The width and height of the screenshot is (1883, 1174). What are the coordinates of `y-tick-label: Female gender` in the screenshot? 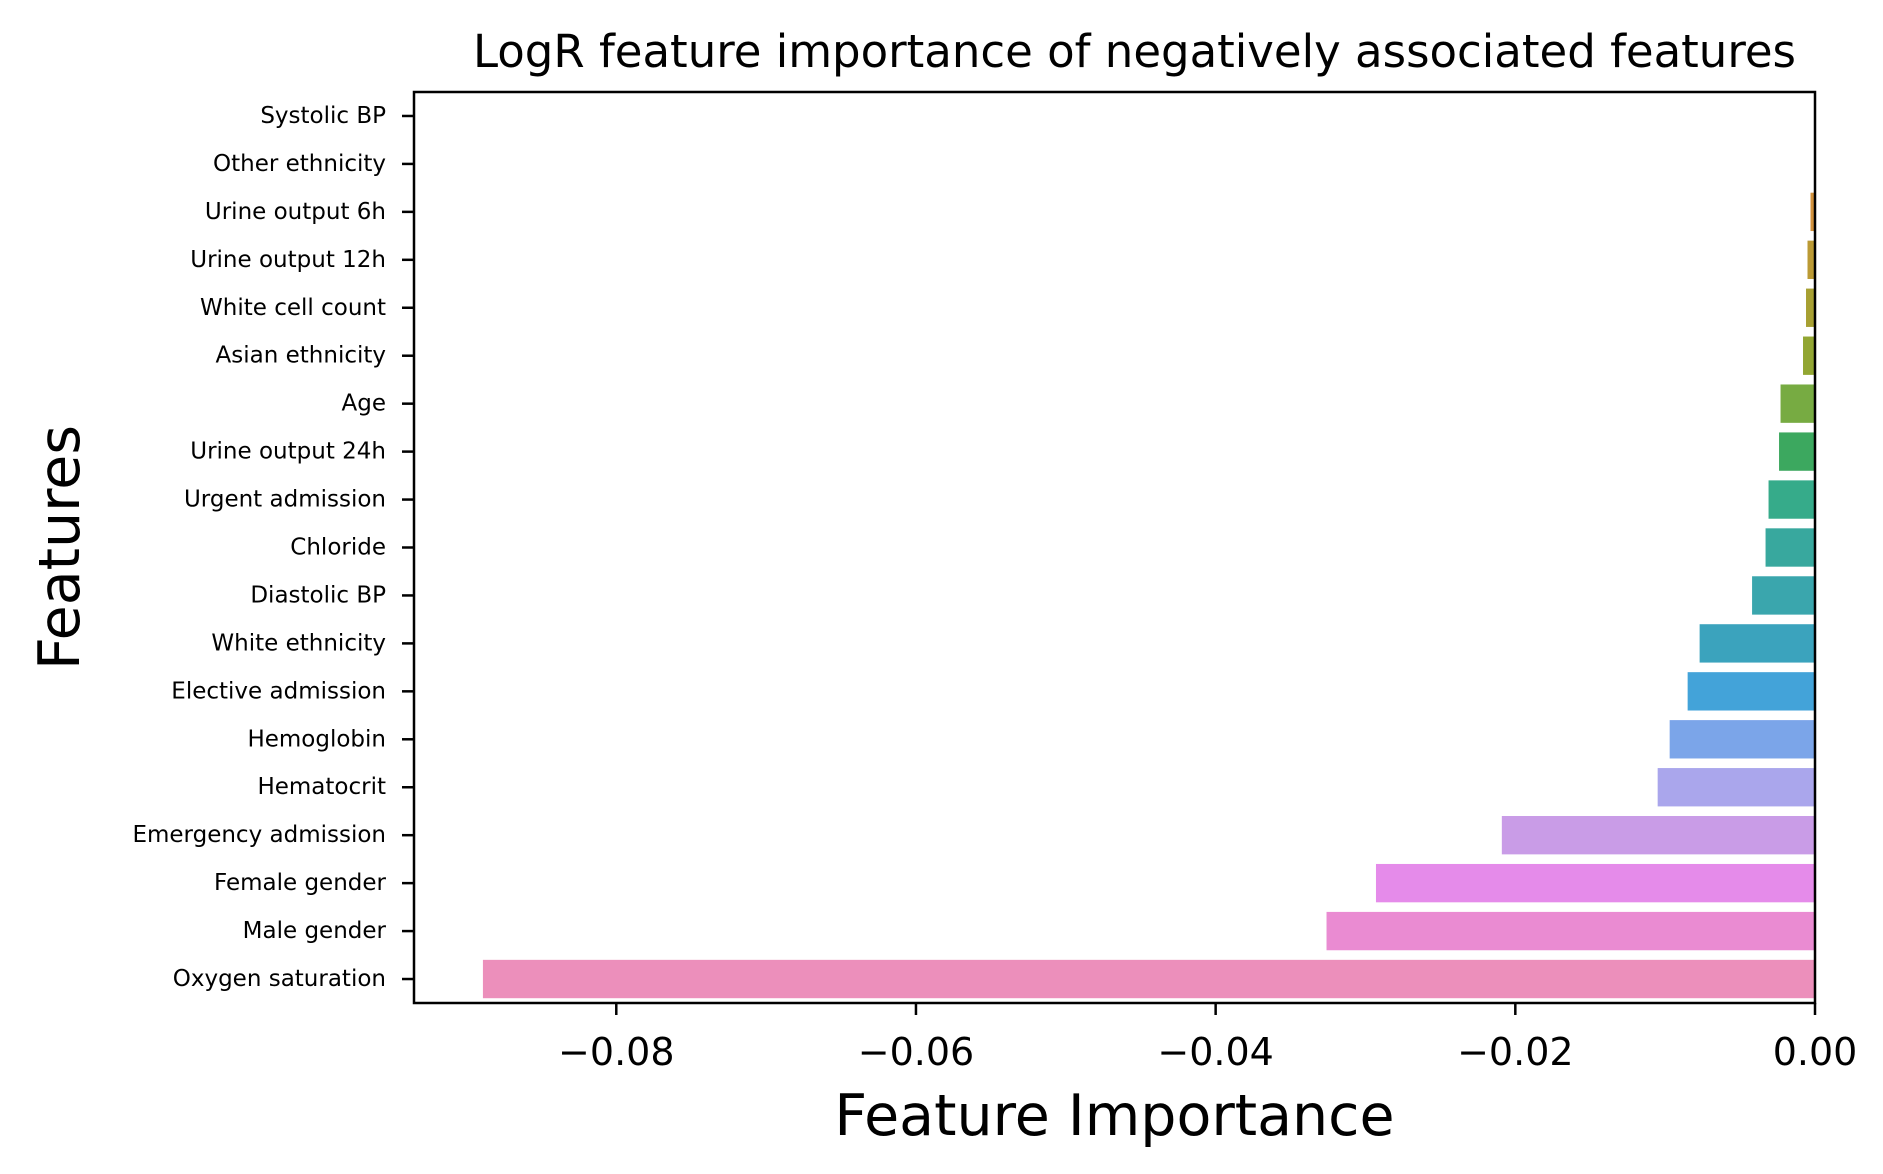 It's located at (300, 883).